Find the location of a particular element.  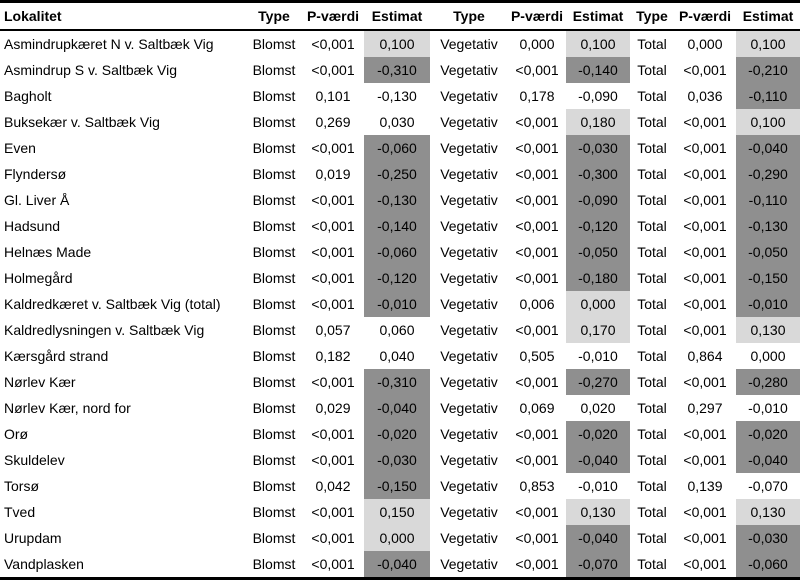

estimate-cell: -0,270 is located at coordinates (598, 382).